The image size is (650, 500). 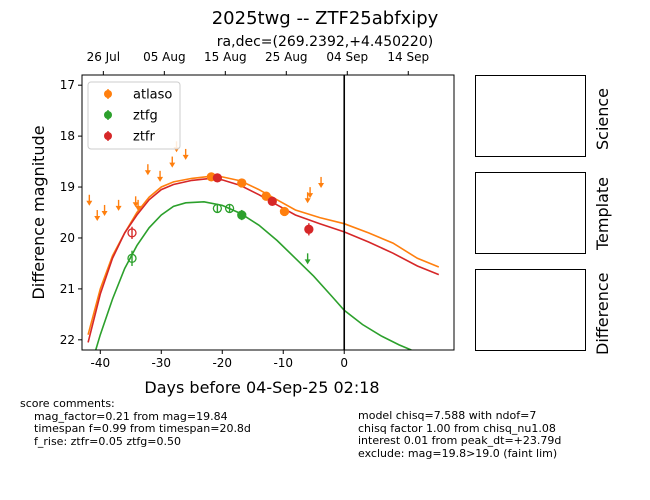 What do you see at coordinates (67, 136) in the screenshot?
I see `y-tick-label: 18` at bounding box center [67, 136].